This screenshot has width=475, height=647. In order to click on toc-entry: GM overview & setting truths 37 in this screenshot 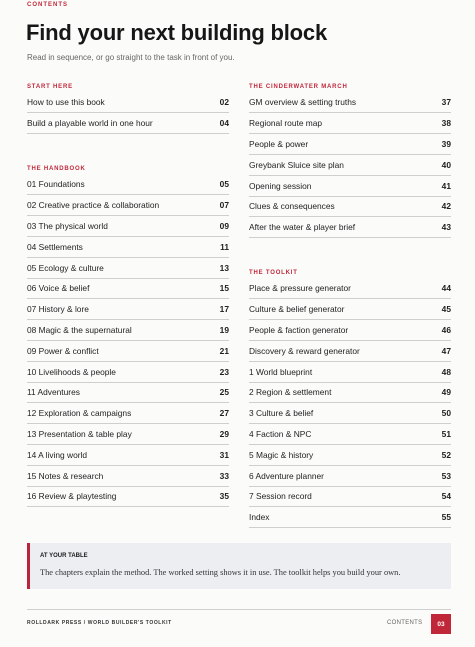, I will do `click(350, 103)`.